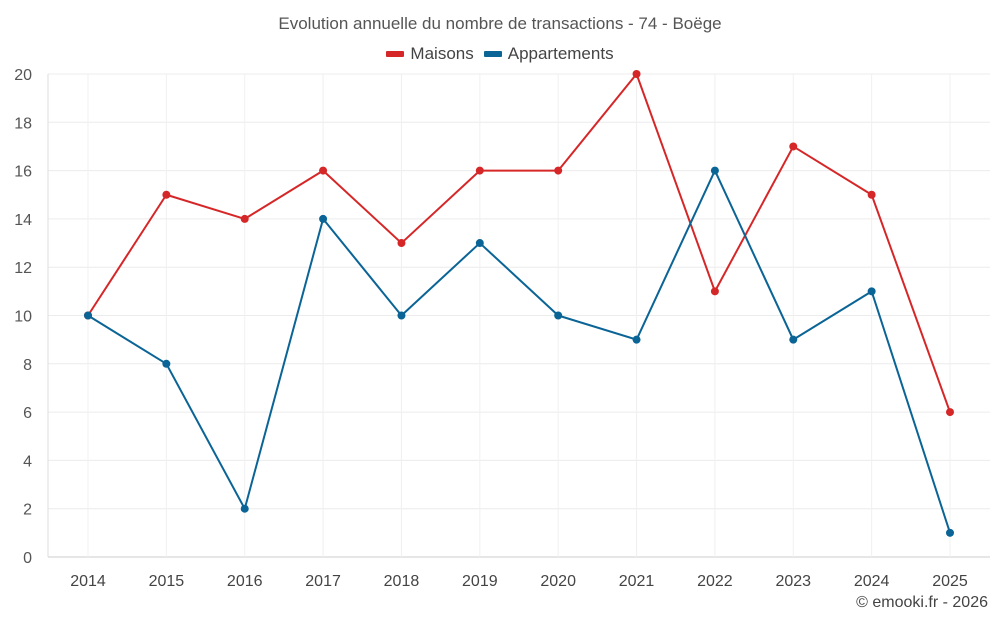  What do you see at coordinates (558, 581) in the screenshot?
I see `x-tick-label: 2020` at bounding box center [558, 581].